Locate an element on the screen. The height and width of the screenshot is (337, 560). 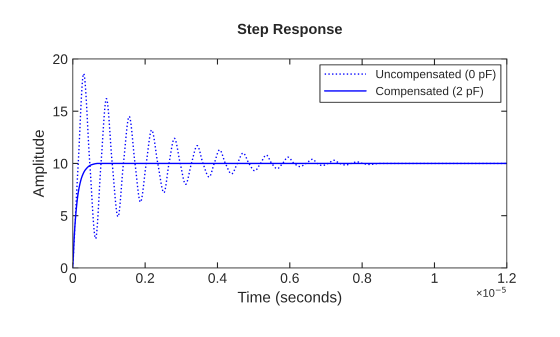
x-tick-label: 0.8 is located at coordinates (362, 278).